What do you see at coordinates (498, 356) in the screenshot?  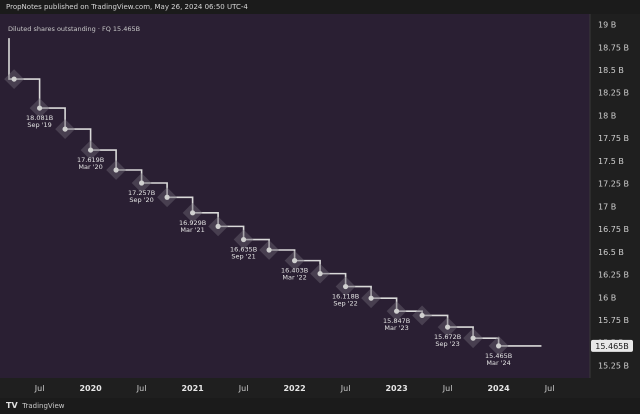 I see `data-value-label: 15.465B` at bounding box center [498, 356].